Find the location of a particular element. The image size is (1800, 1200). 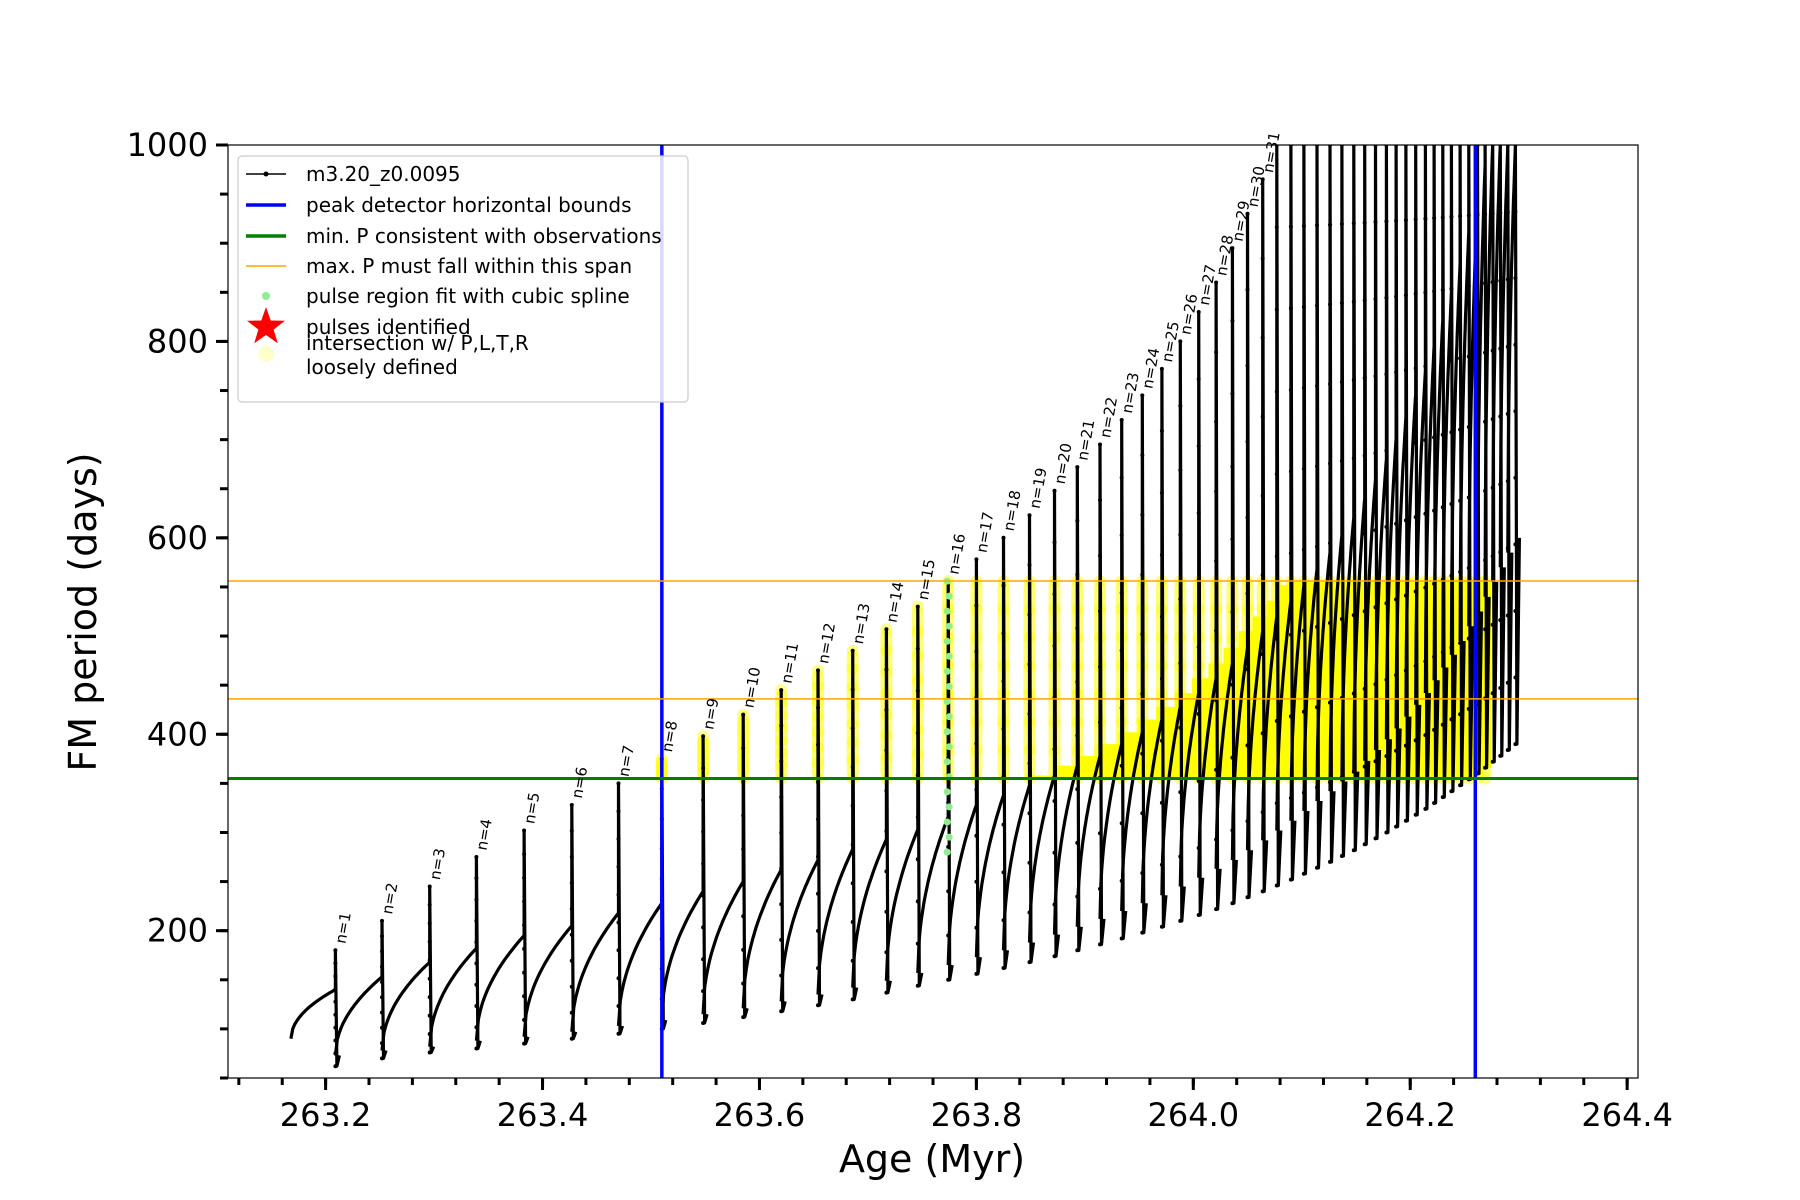

legend-entry-1: m3.20_z0.0095 is located at coordinates (353, 174).